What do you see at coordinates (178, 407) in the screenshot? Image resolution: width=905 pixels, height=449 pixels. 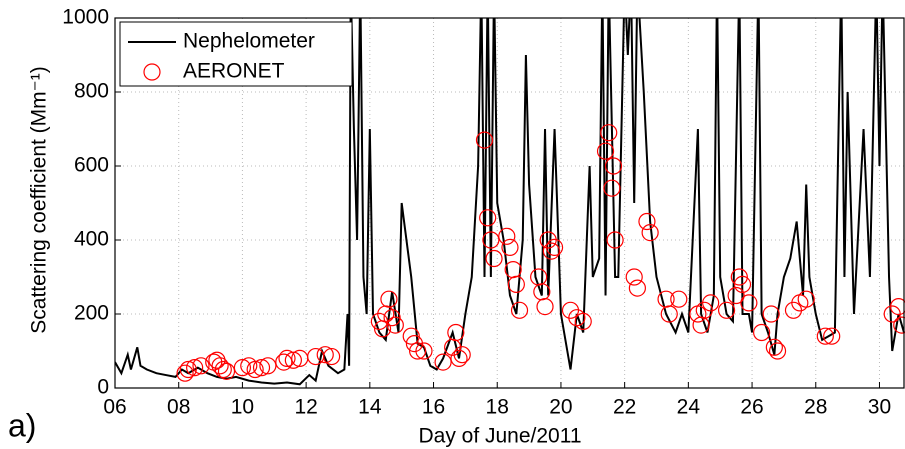 I see `x-tick-label: 08` at bounding box center [178, 407].